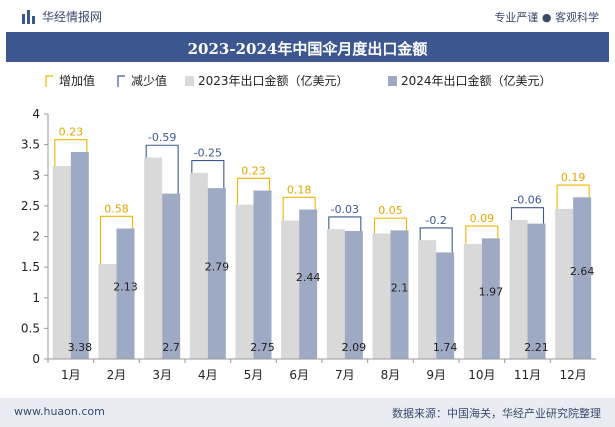 This screenshot has height=427, width=615. What do you see at coordinates (481, 375) in the screenshot?
I see `x-tick-label: 10月` at bounding box center [481, 375].